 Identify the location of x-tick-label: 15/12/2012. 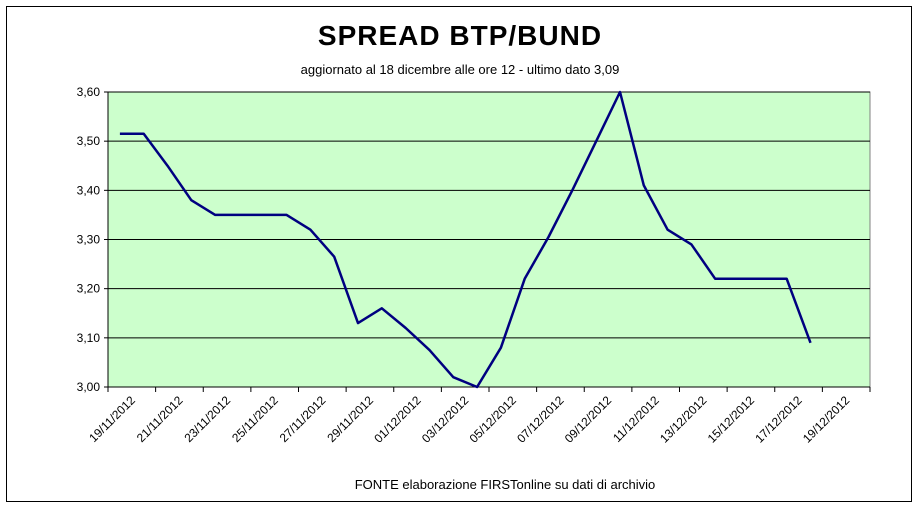
(731, 419).